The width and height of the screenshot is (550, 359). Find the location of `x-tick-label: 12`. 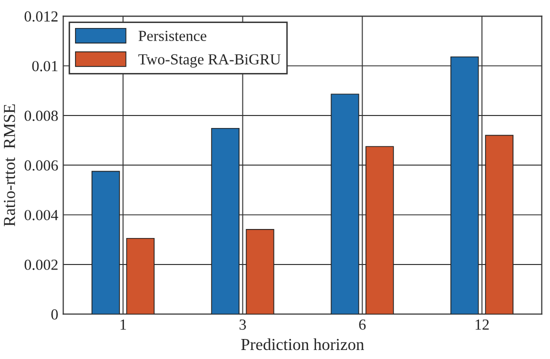

x-tick-label: 12 is located at coordinates (482, 324).